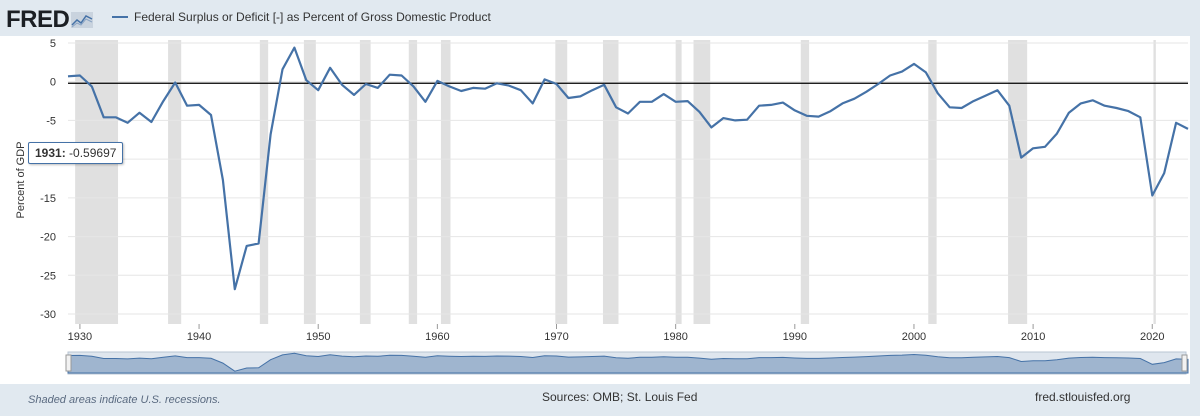  I want to click on x-tick-label: 1970, so click(556, 337).